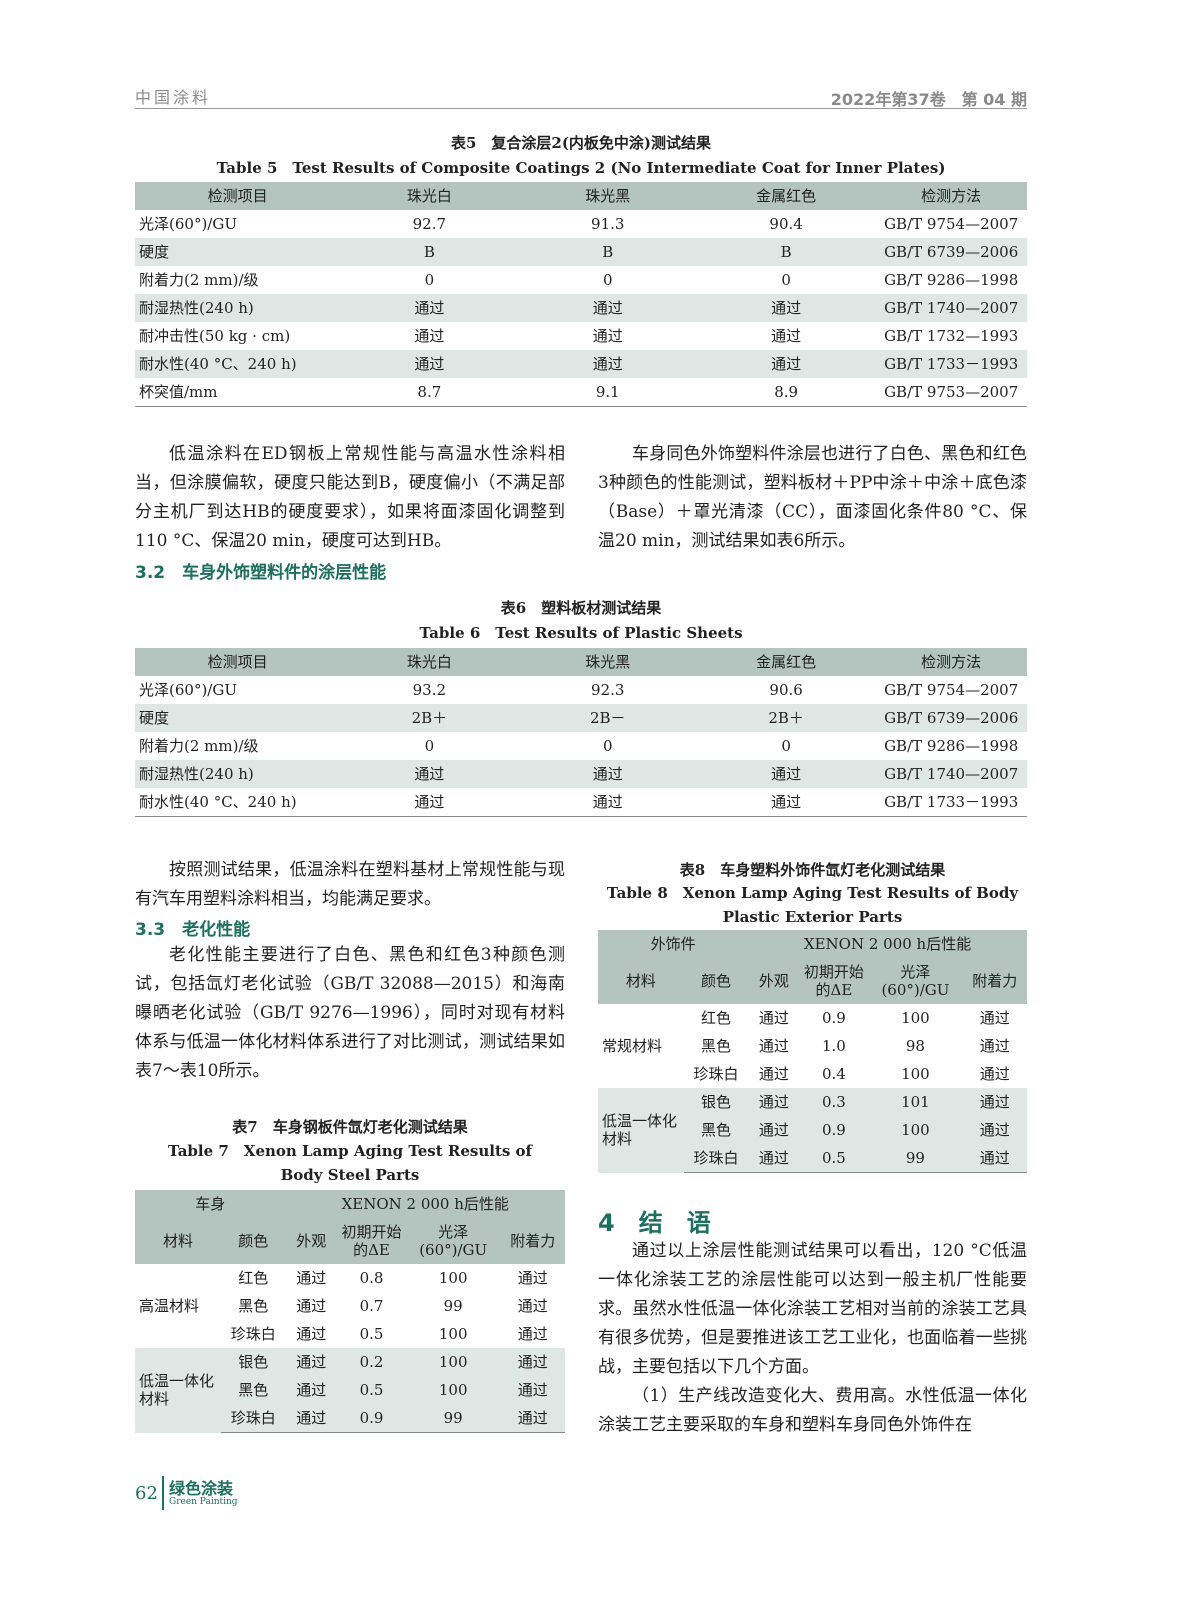 This screenshot has height=1600, width=1187. I want to click on table-row: 黑色 通过 1.0 98 通过, so click(812, 1046).